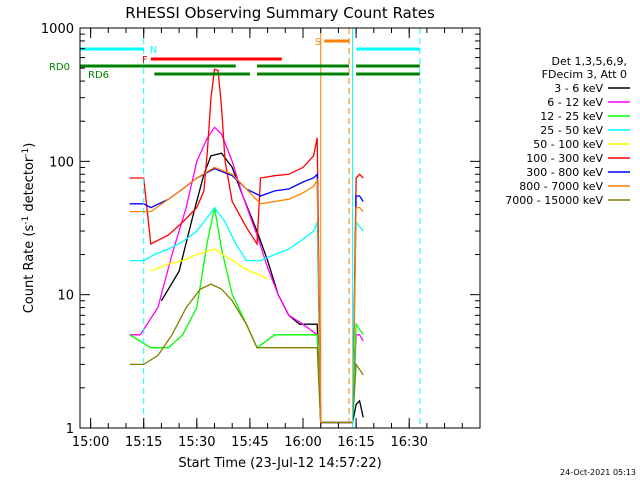  Describe the element at coordinates (575, 102) in the screenshot. I see `legend-label-1: 6 - 12 keV` at that location.